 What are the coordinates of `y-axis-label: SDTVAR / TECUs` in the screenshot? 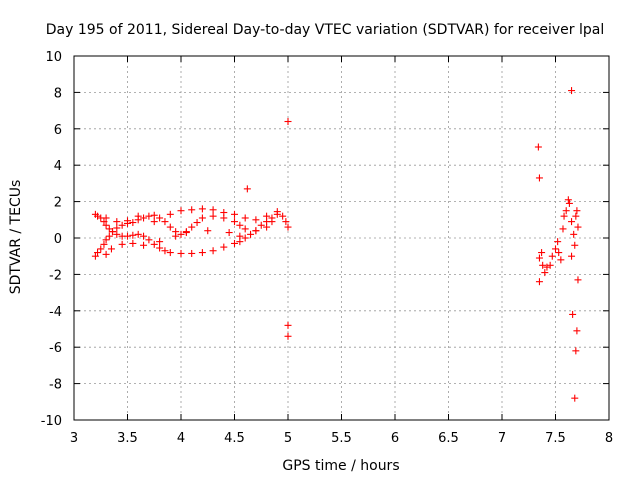 It's located at (16, 237).